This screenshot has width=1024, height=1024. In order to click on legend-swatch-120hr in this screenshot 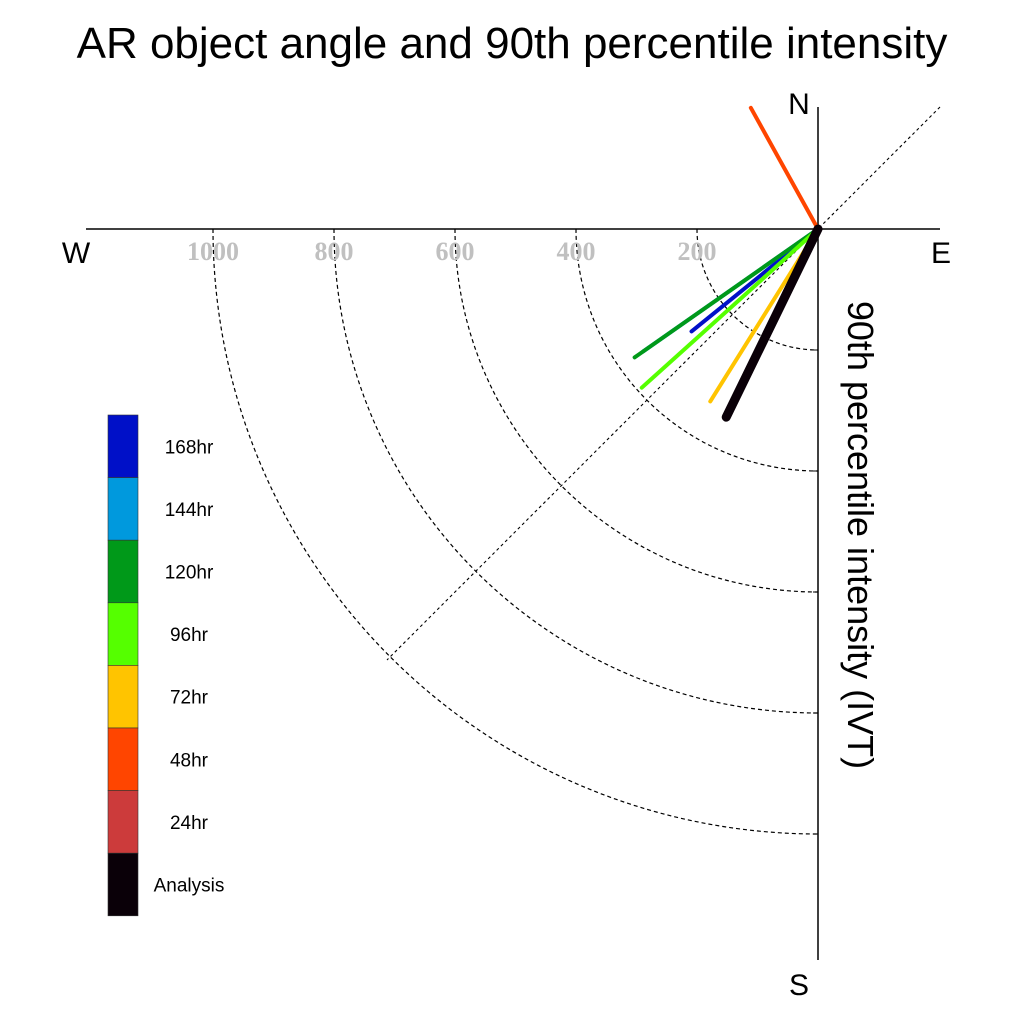, I will do `click(123, 571)`.